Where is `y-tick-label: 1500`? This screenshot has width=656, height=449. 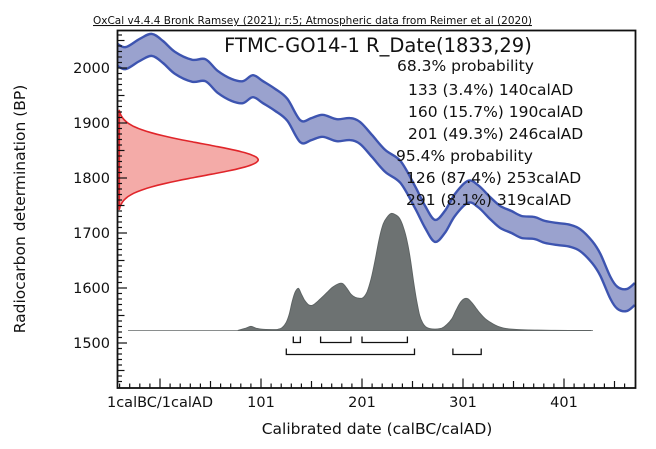 y-tick-label: 1500 is located at coordinates (91, 344).